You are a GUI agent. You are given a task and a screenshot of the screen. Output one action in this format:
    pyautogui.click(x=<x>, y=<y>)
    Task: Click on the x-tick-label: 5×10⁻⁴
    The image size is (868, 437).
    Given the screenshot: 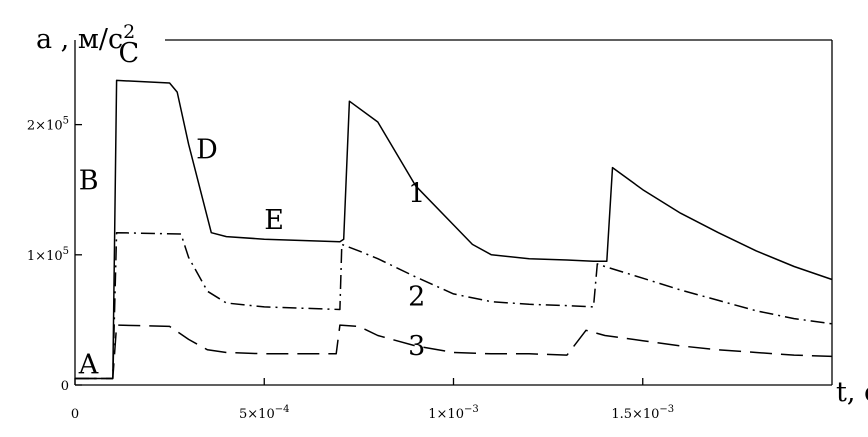 What is the action you would take?
    pyautogui.click(x=264, y=413)
    